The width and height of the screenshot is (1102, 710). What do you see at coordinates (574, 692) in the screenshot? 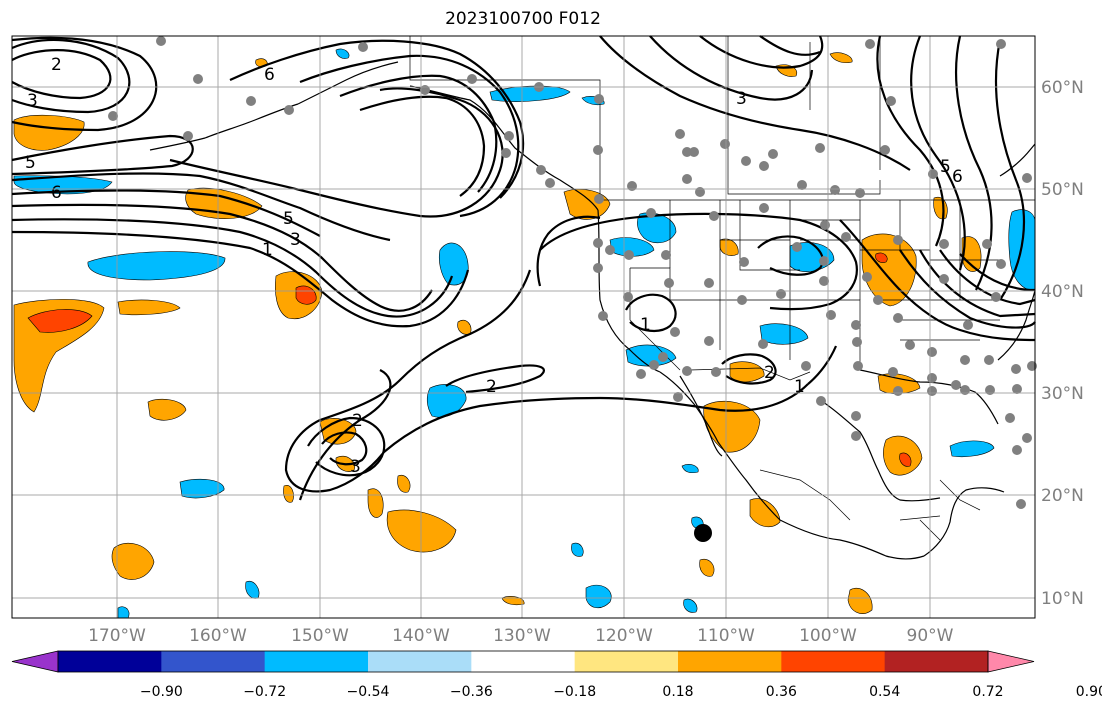
I see `colorbar-tick-label: −0.18` at bounding box center [574, 692].